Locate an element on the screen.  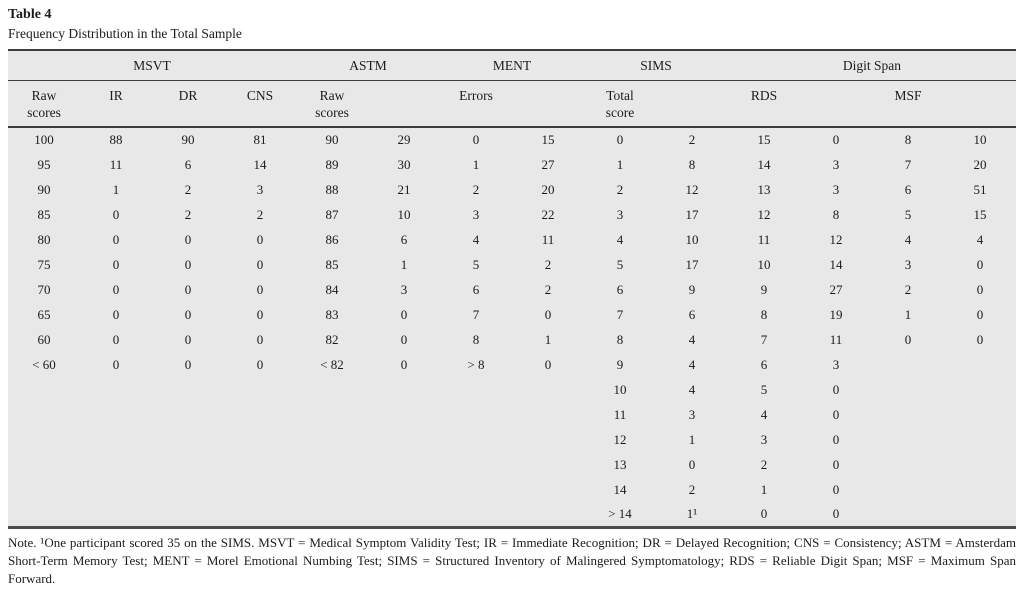
table-cell: 83 is located at coordinates (332, 314).